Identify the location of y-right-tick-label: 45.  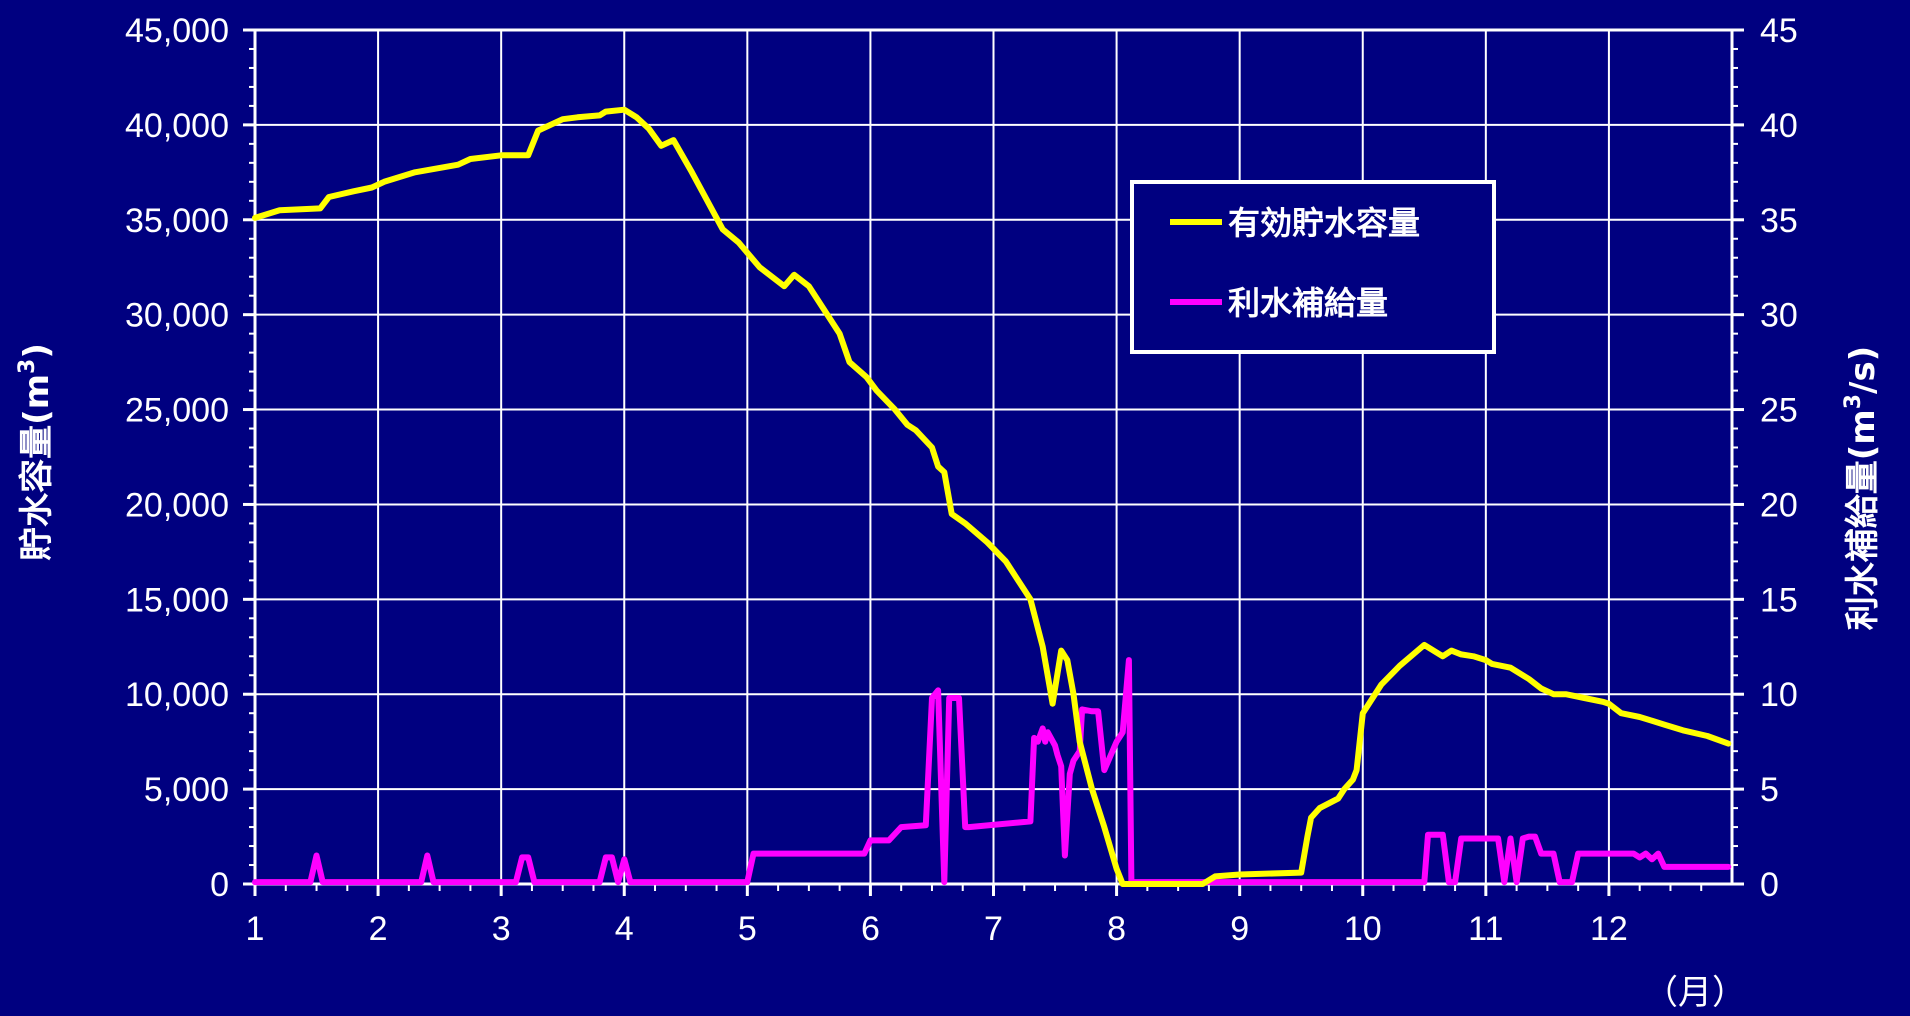
(1779, 31).